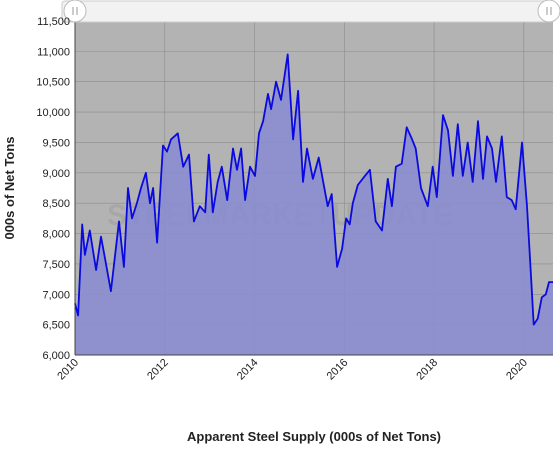  What do you see at coordinates (56, 235) in the screenshot?
I see `y-tick-label: 8,000` at bounding box center [56, 235].